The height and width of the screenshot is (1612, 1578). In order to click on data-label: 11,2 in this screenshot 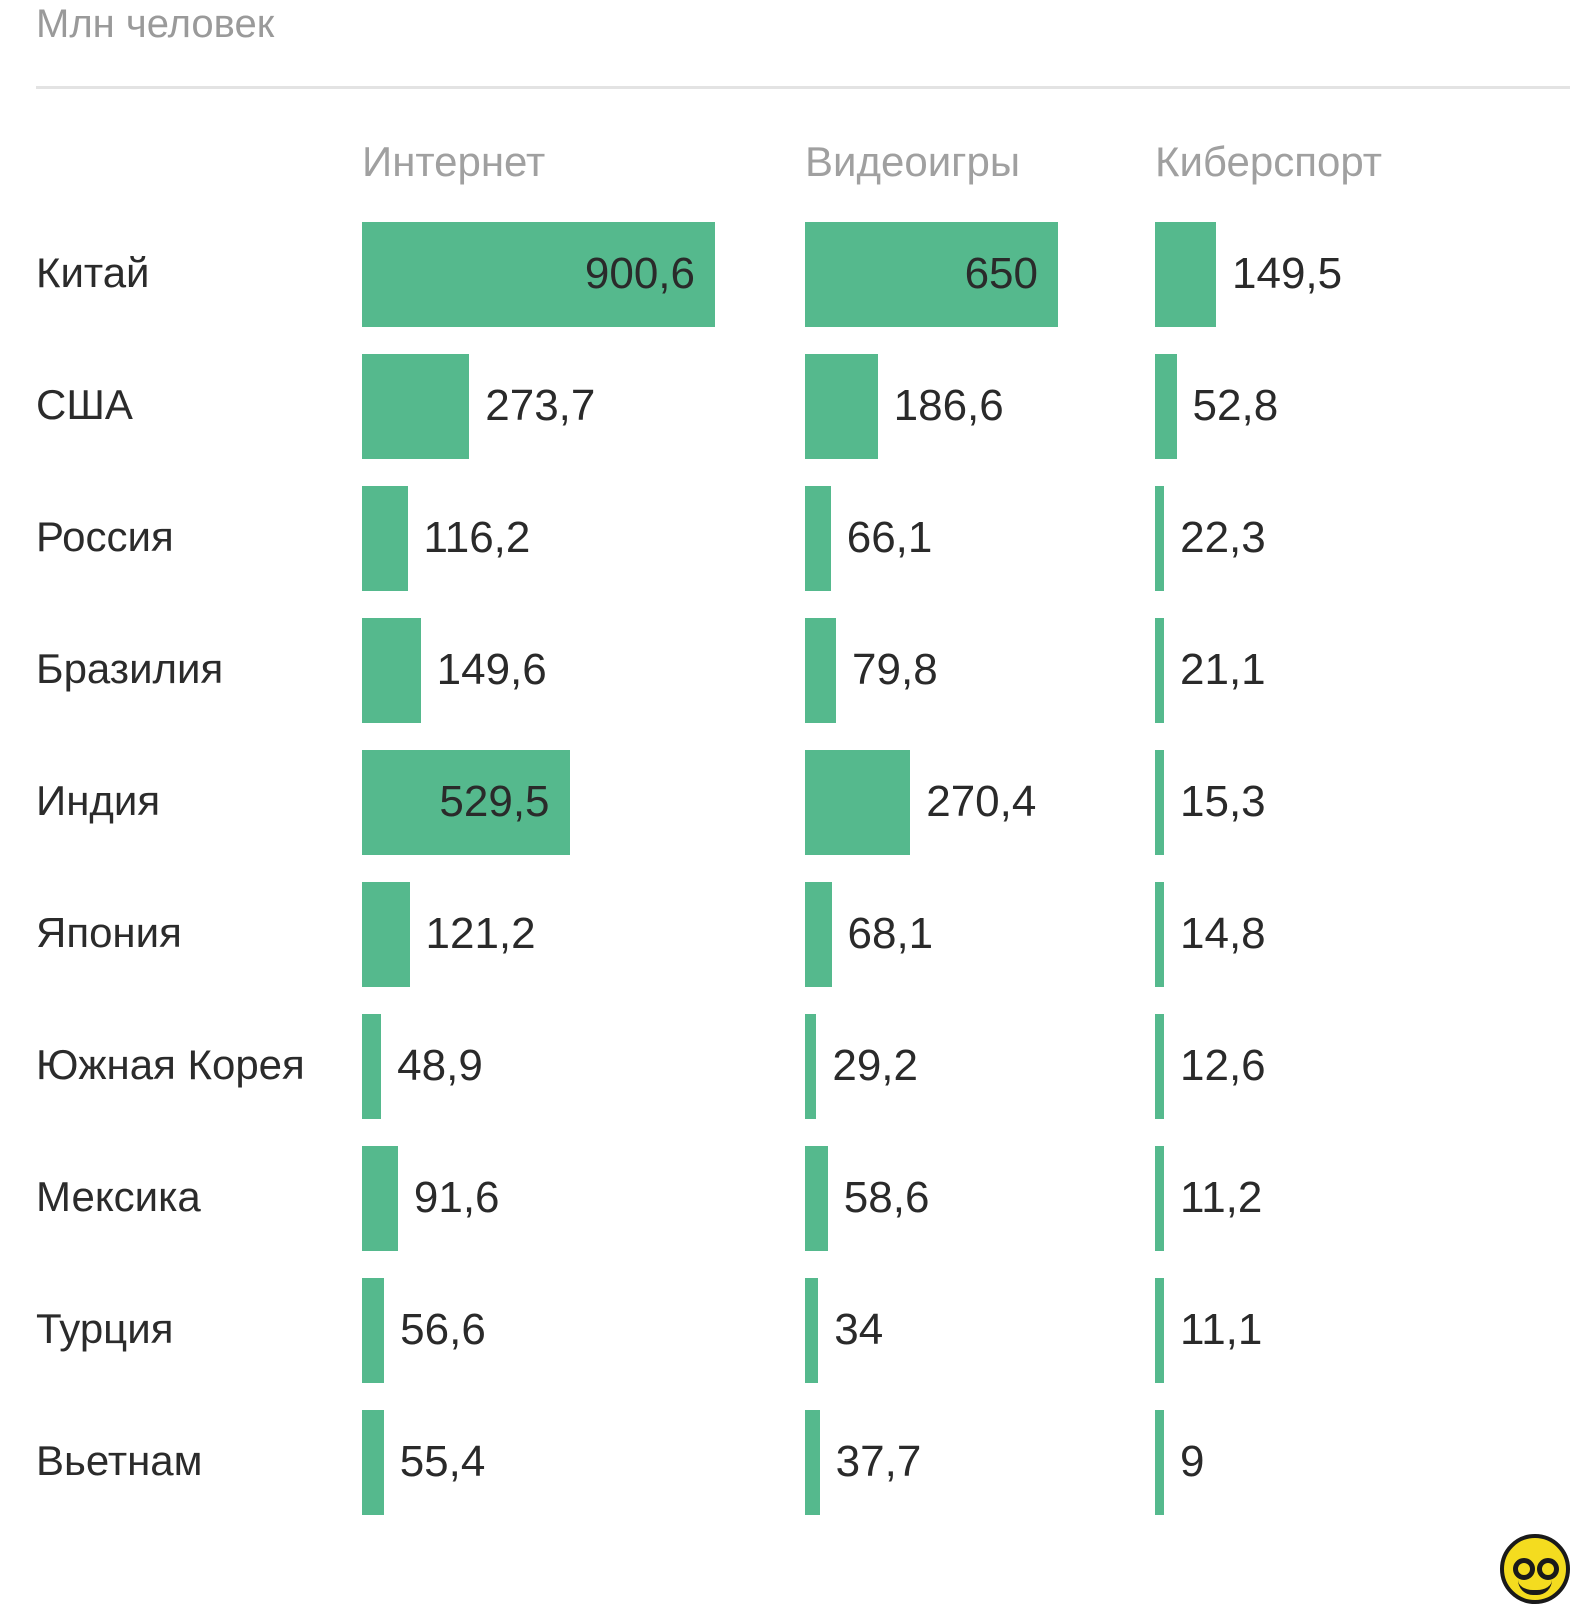, I will do `click(1221, 1197)`.